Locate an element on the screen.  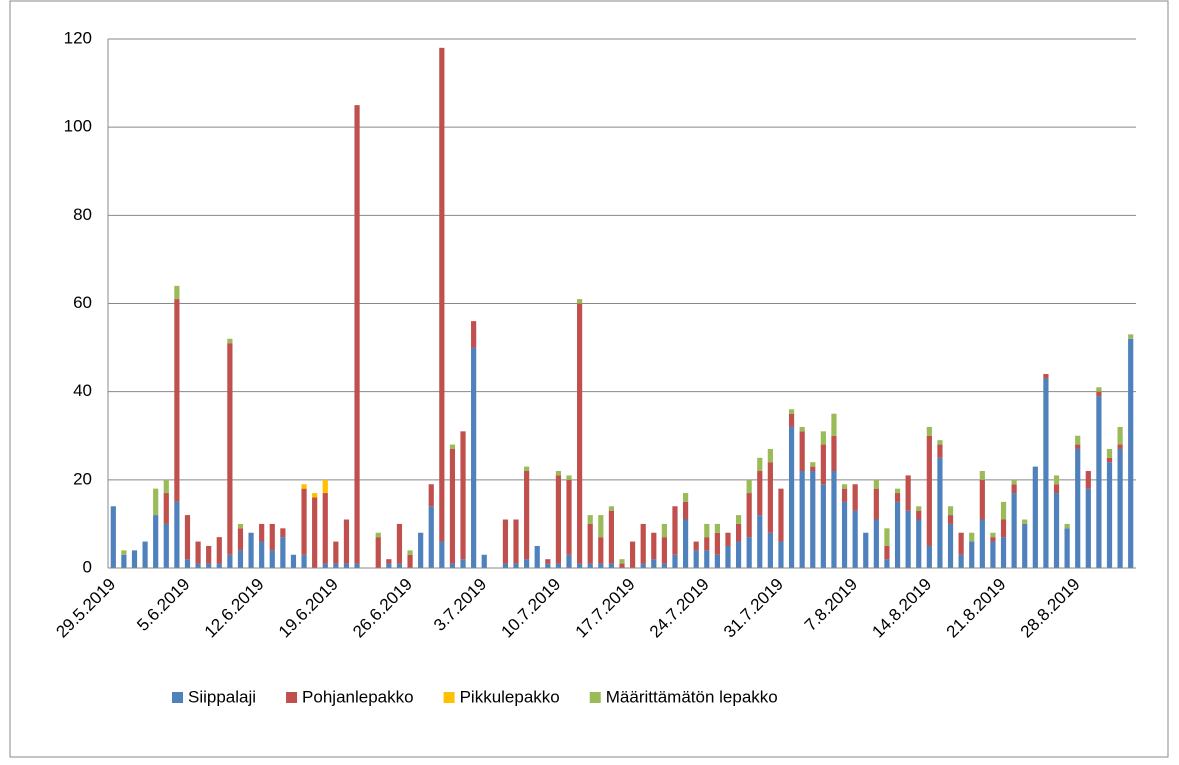
y-tick-label: 0 is located at coordinates (87, 566).